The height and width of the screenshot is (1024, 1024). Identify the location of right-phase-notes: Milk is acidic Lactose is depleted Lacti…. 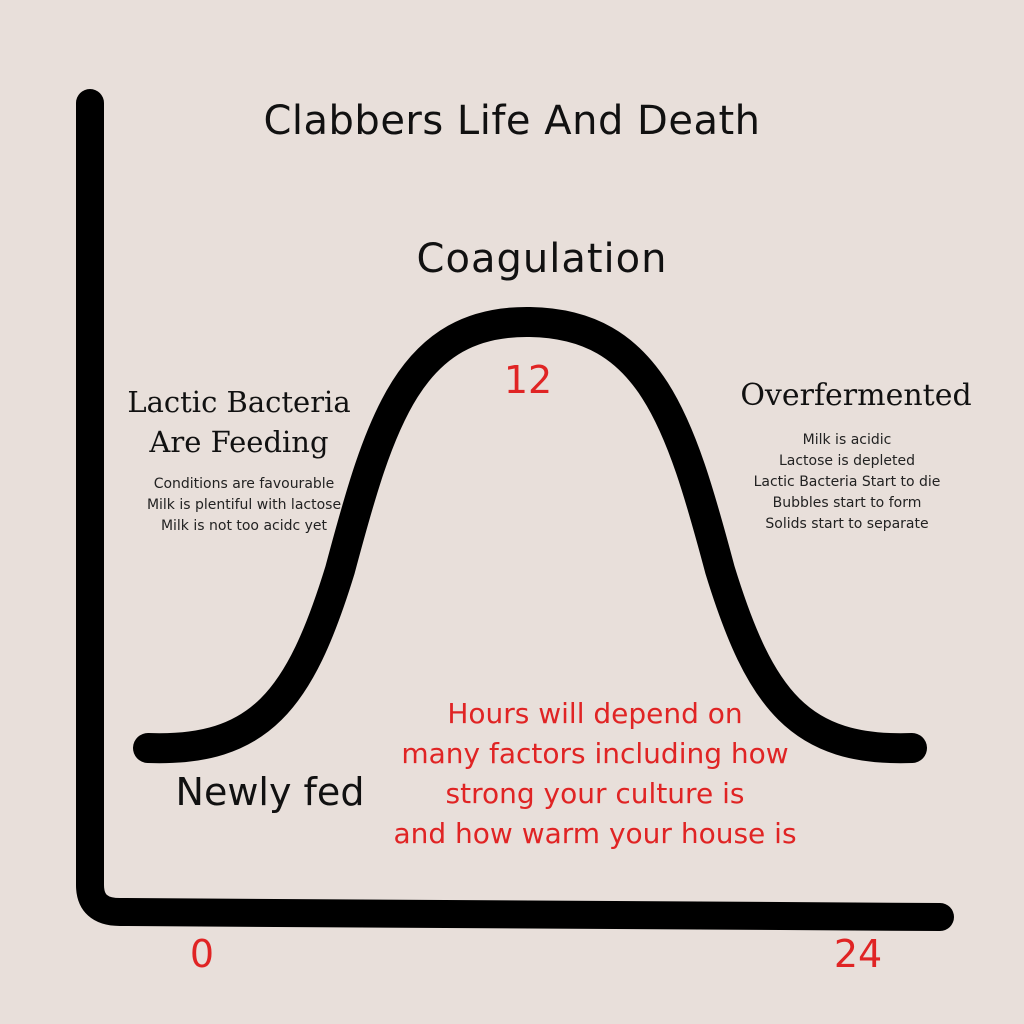
(847, 482).